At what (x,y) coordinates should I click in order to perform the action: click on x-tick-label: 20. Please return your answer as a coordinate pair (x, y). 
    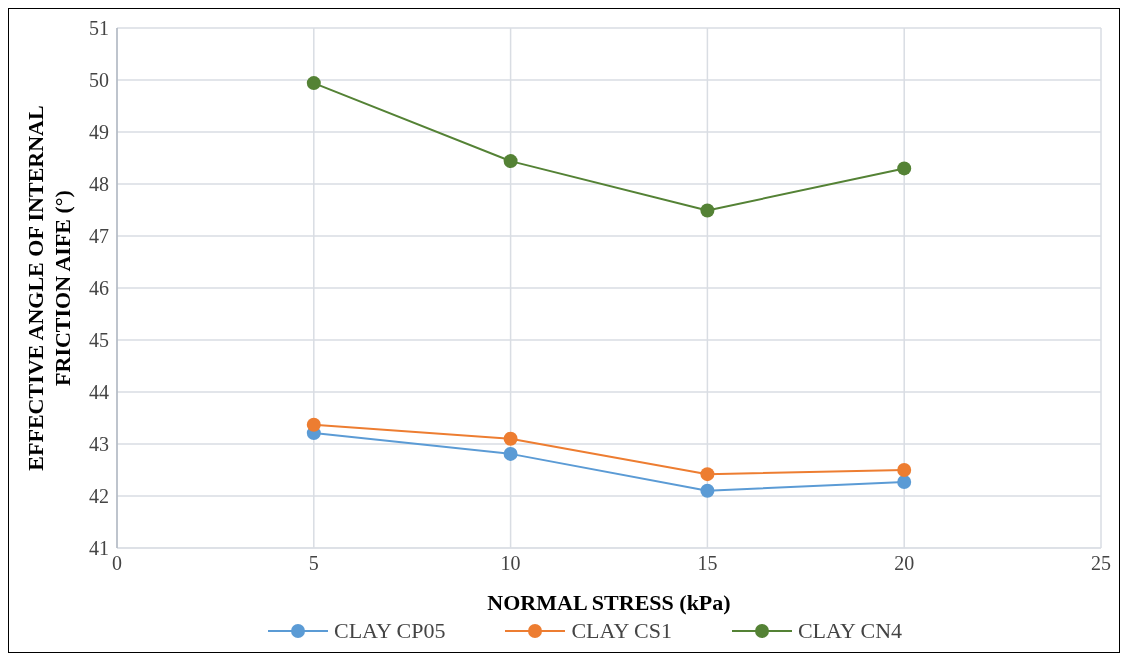
    Looking at the image, I should click on (904, 563).